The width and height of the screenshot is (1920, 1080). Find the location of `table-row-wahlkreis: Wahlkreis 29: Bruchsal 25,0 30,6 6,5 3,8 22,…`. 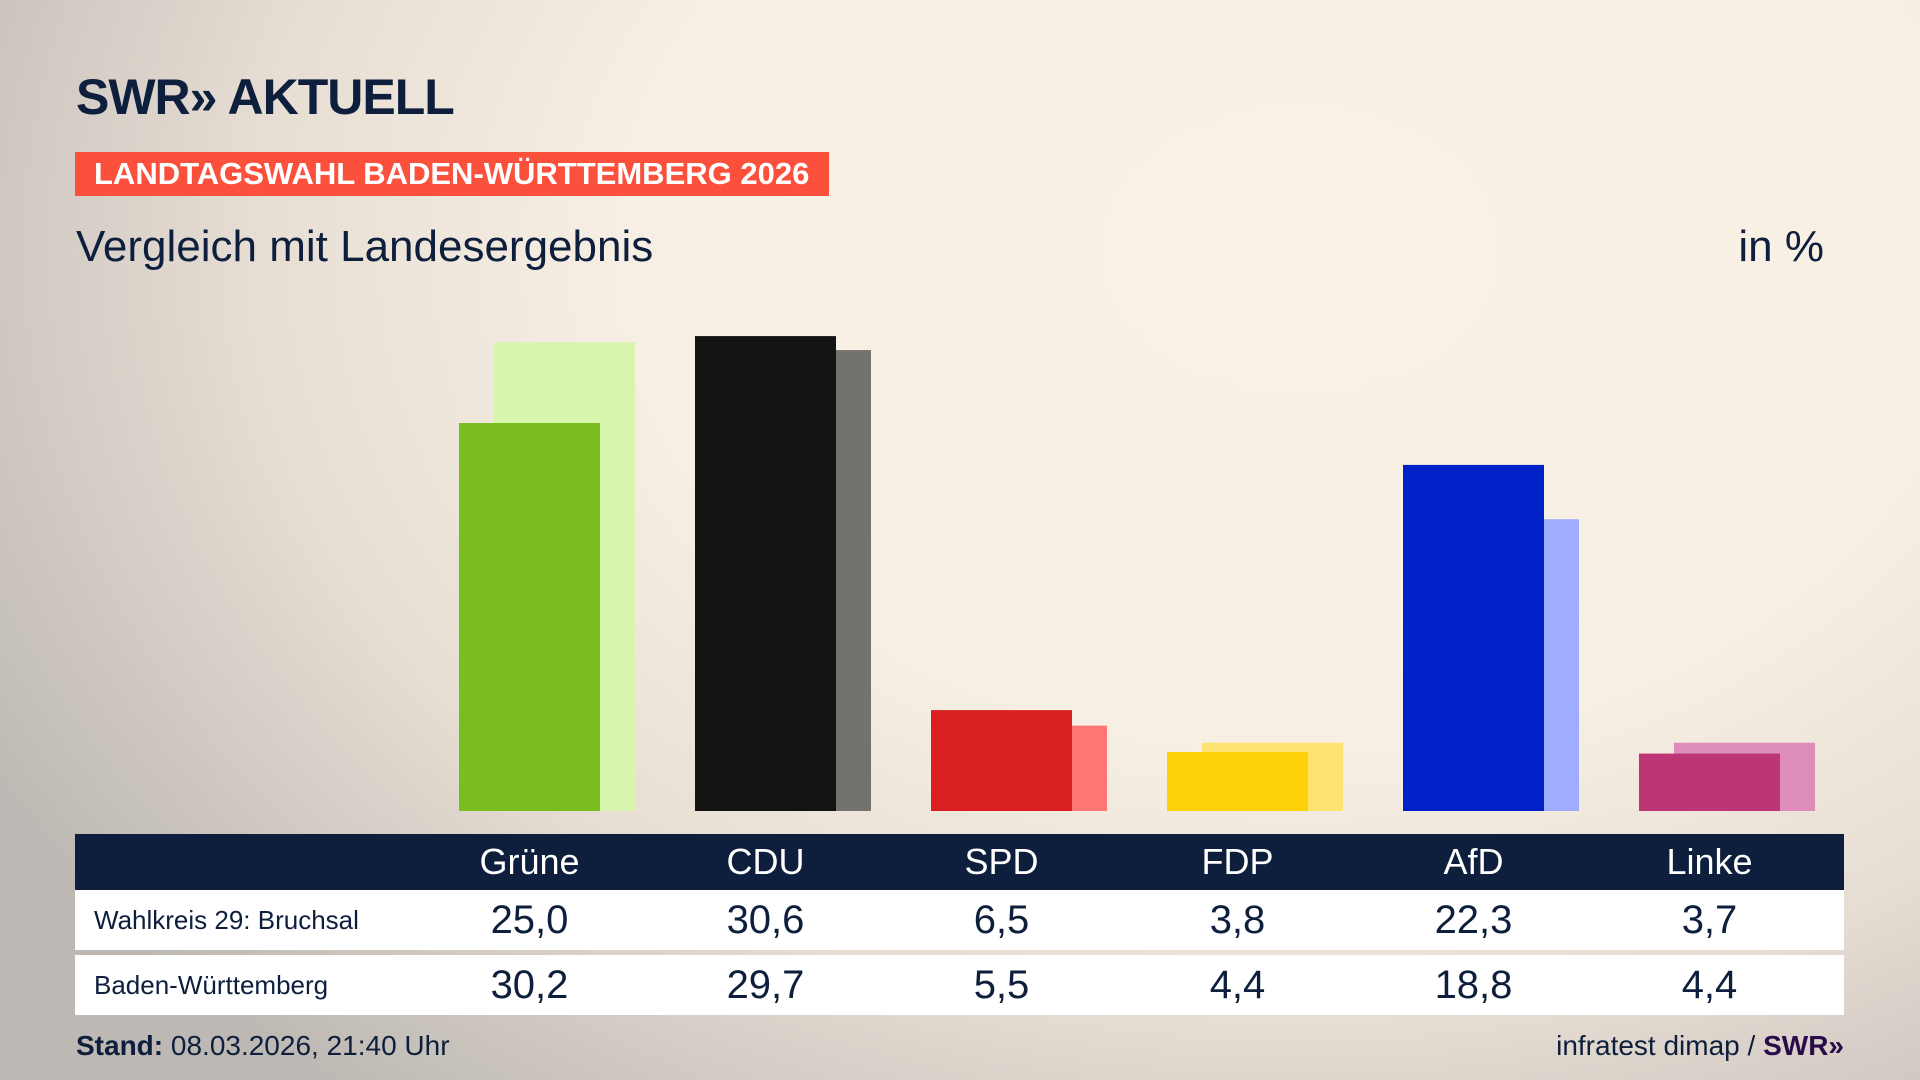

table-row-wahlkreis: Wahlkreis 29: Bruchsal 25,0 30,6 6,5 3,8 22,… is located at coordinates (959, 920).